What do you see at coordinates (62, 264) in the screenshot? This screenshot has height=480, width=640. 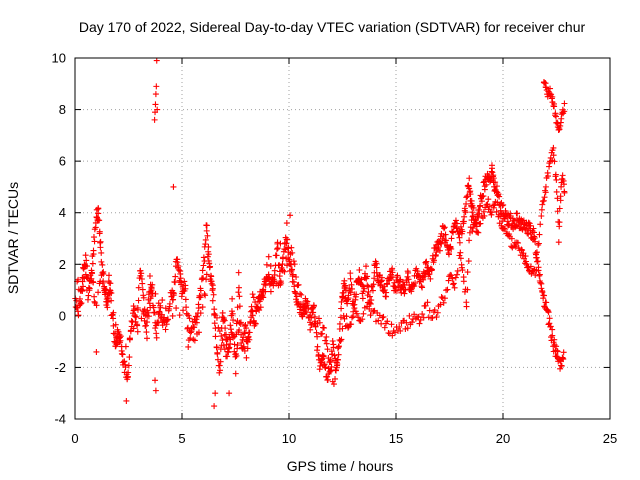 I see `y-tick-label: 2` at bounding box center [62, 264].